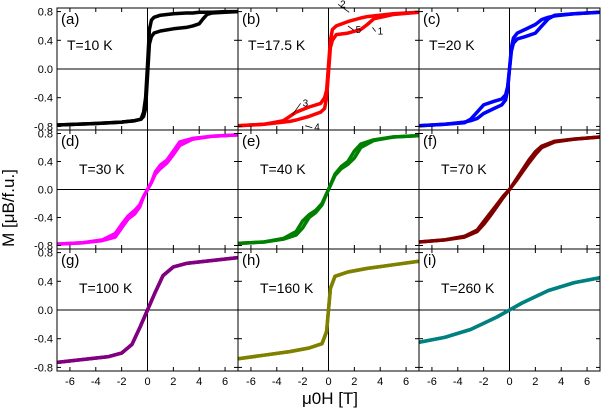  Describe the element at coordinates (381, 32) in the screenshot. I see `branch-label: 1` at that location.